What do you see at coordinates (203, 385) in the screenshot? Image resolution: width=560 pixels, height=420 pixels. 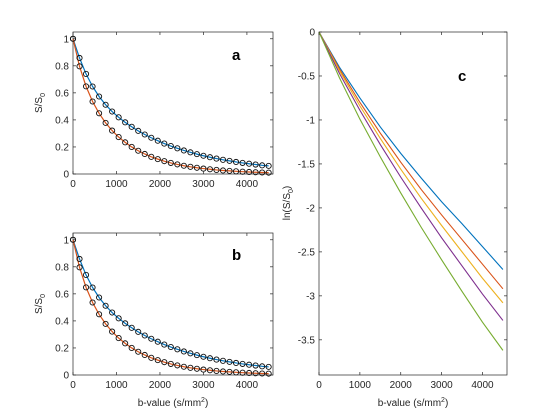 I see `panel-b-xtick-label: 3000` at bounding box center [203, 385].